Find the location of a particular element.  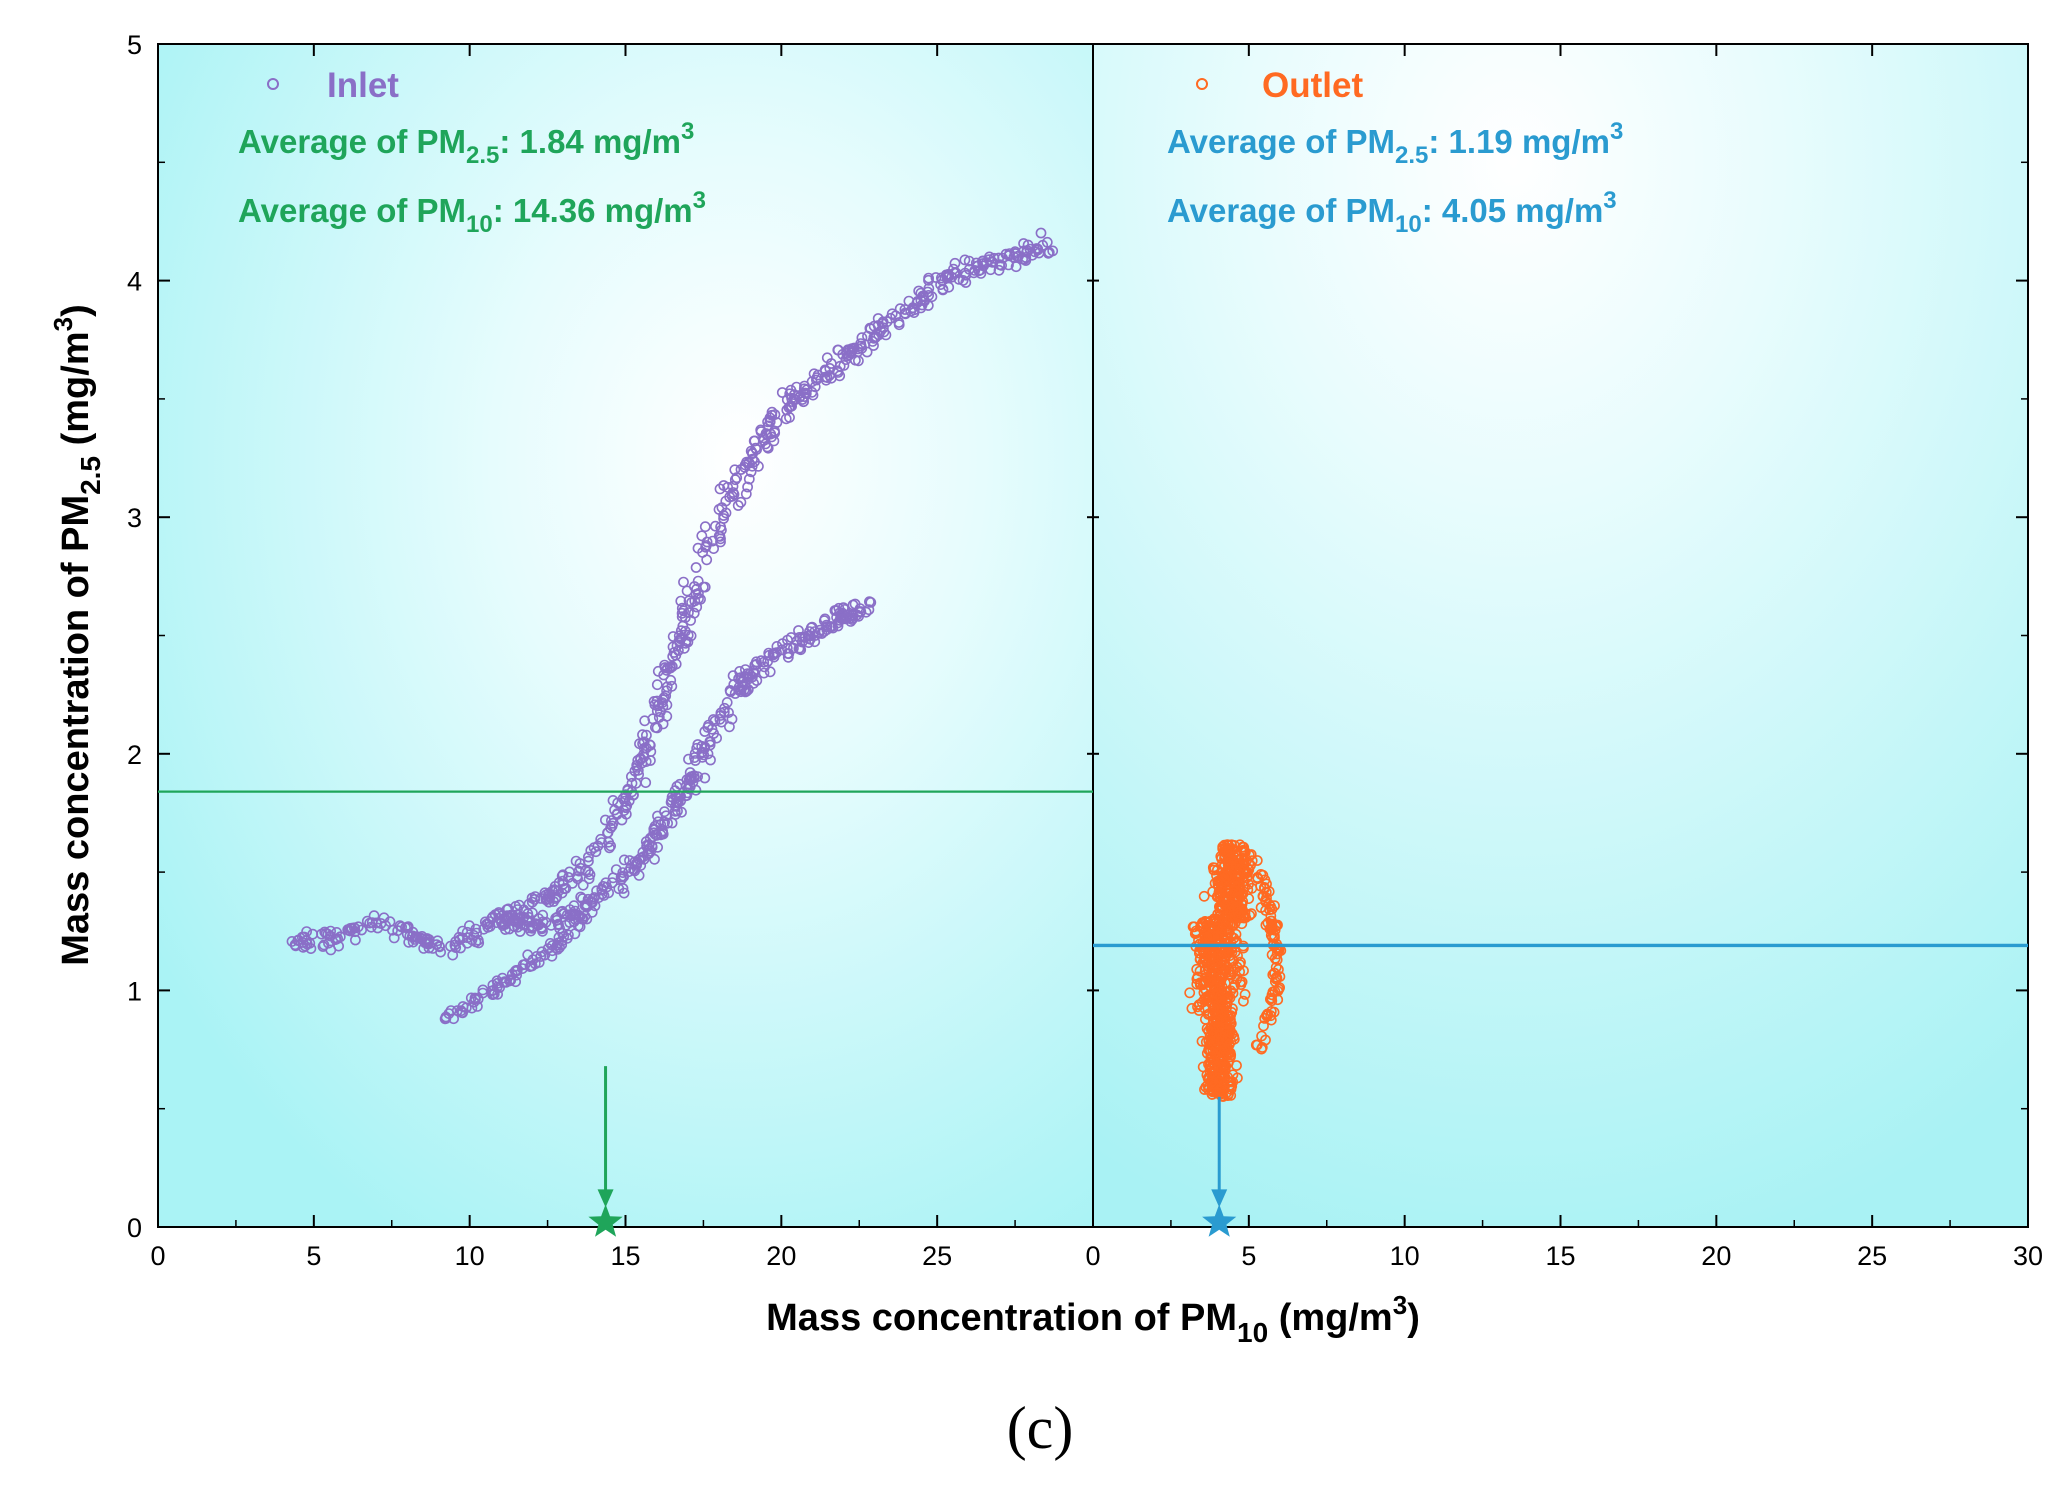

outlet-arrowhead is located at coordinates (1219, 1198).